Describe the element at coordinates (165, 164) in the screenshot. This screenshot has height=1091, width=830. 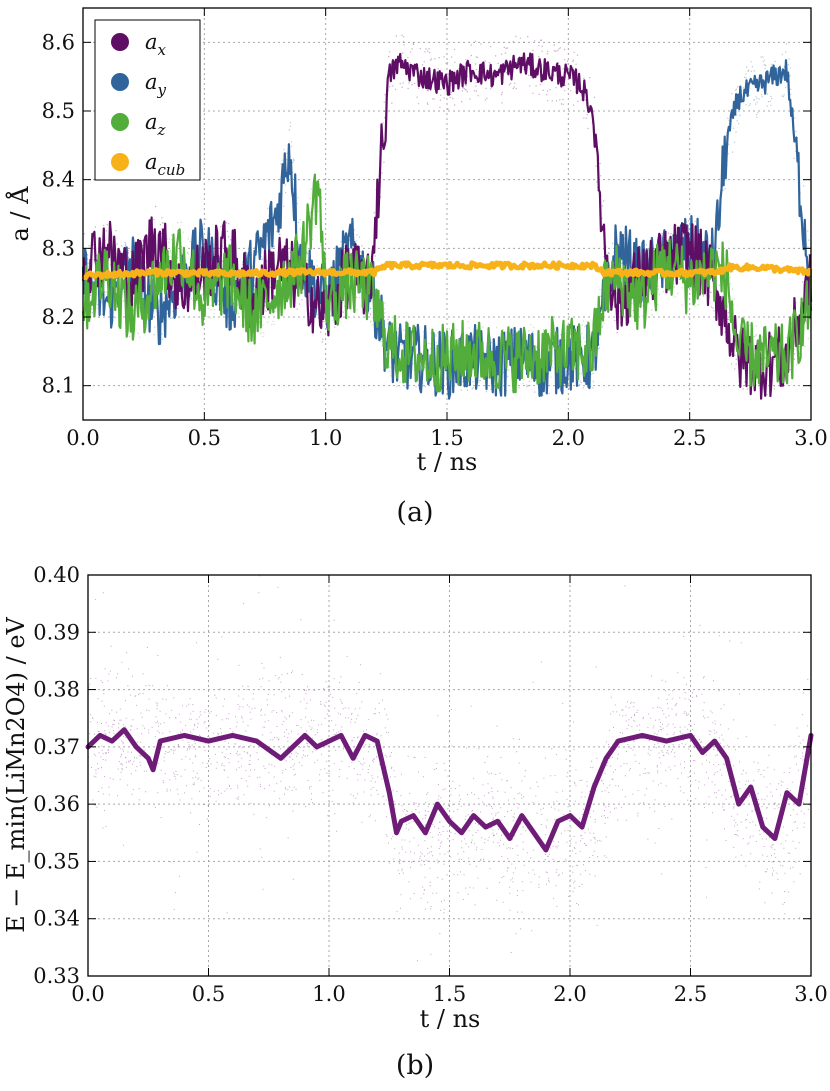
I see `legend-label-acub: acub` at that location.